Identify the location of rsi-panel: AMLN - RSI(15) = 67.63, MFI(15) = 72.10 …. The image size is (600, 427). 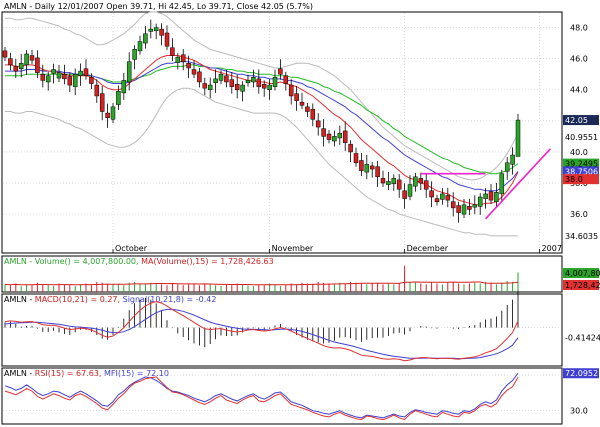
(300, 396).